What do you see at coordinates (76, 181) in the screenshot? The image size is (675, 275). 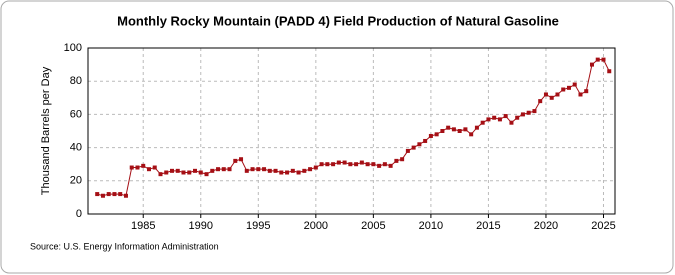 I see `y-tick-label: 20` at bounding box center [76, 181].